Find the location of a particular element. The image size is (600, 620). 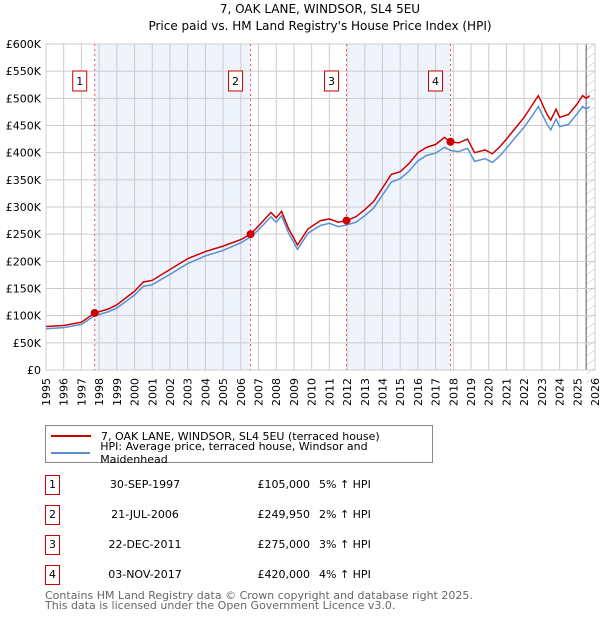

x-tick-label: 2020 is located at coordinates (489, 392).